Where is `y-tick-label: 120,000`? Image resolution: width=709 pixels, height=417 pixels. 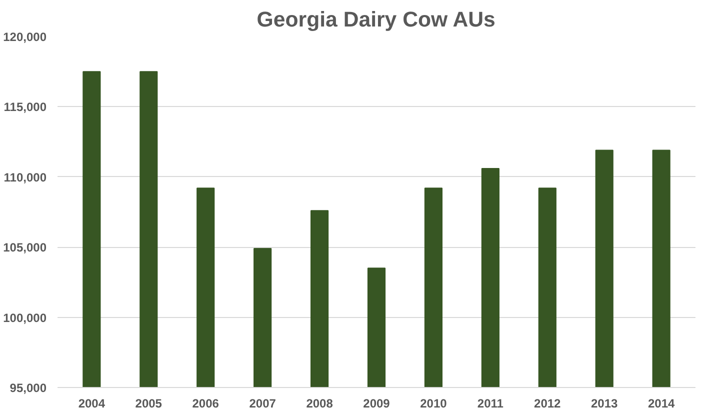 y-tick-label: 120,000 is located at coordinates (25, 37).